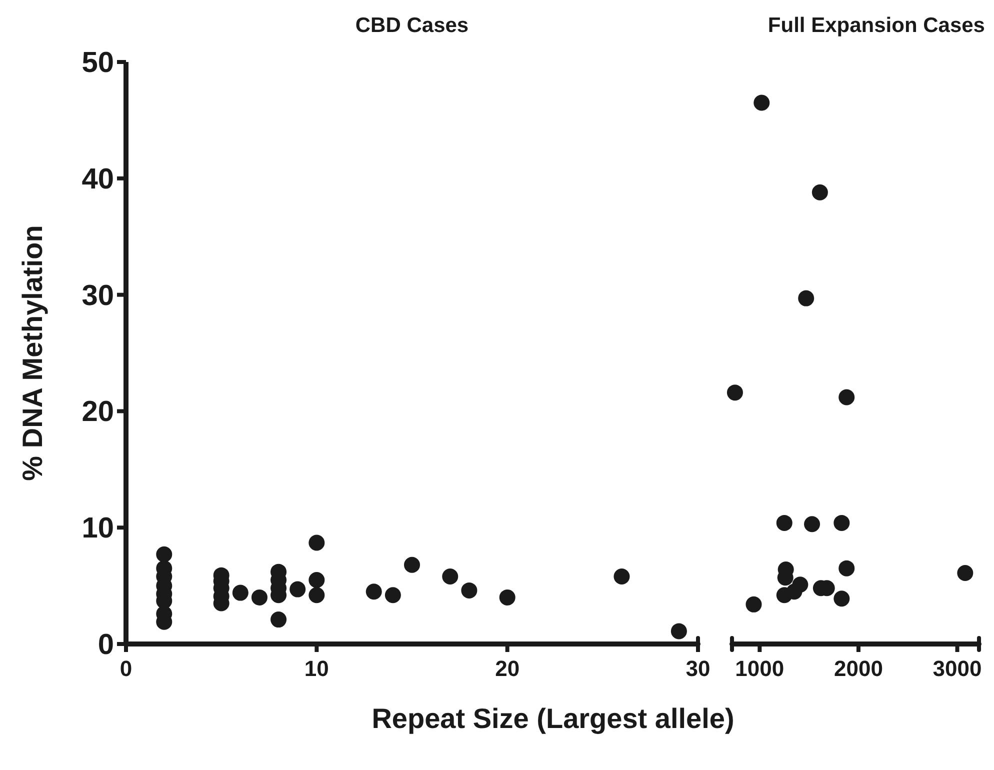 The width and height of the screenshot is (994, 770). What do you see at coordinates (126, 668) in the screenshot?
I see `x-tick-label: 0` at bounding box center [126, 668].